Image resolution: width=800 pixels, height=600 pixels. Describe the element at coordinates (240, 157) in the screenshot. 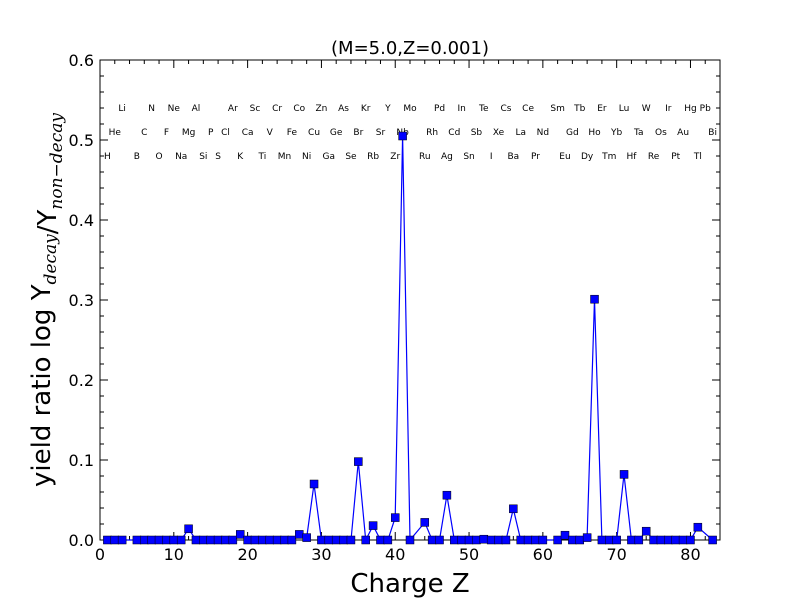

I see `element-label: K` at that location.